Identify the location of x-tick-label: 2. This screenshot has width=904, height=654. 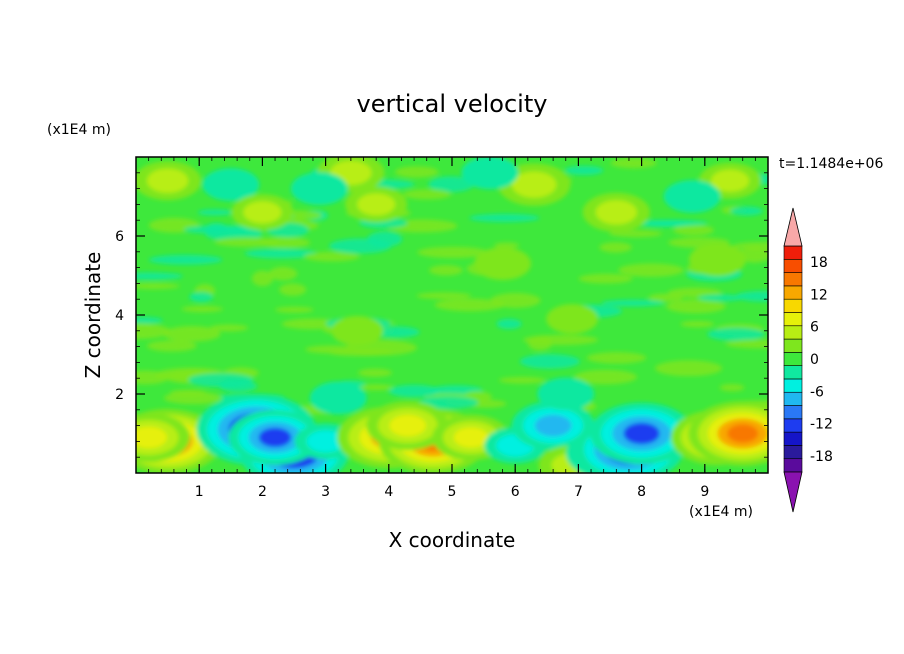
(262, 492).